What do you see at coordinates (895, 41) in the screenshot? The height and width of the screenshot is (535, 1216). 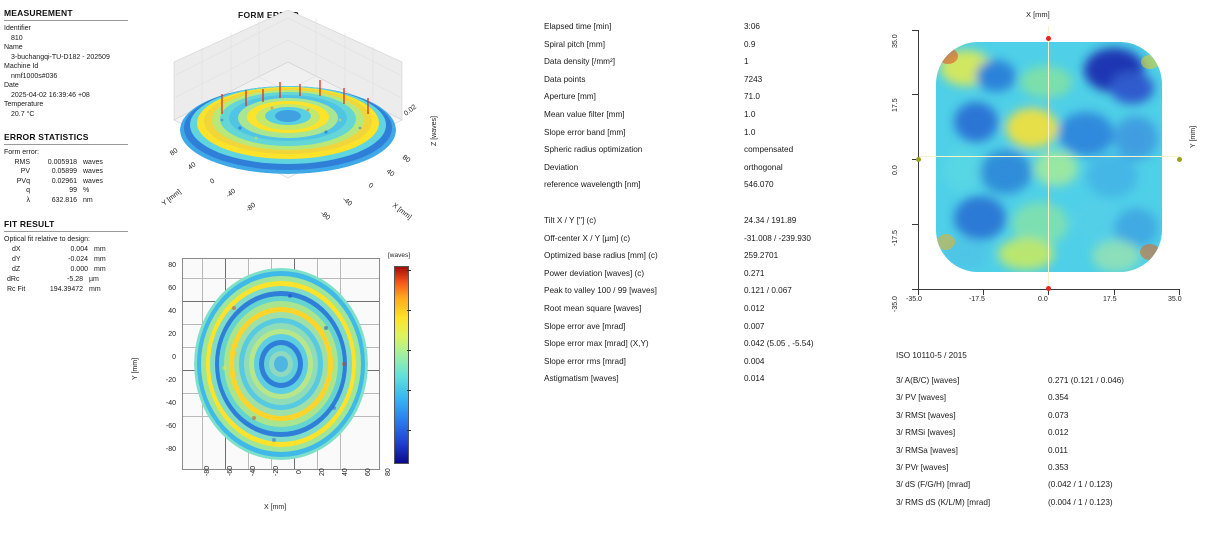 I see `heatmap-y-tick-35: 35.0` at bounding box center [895, 41].